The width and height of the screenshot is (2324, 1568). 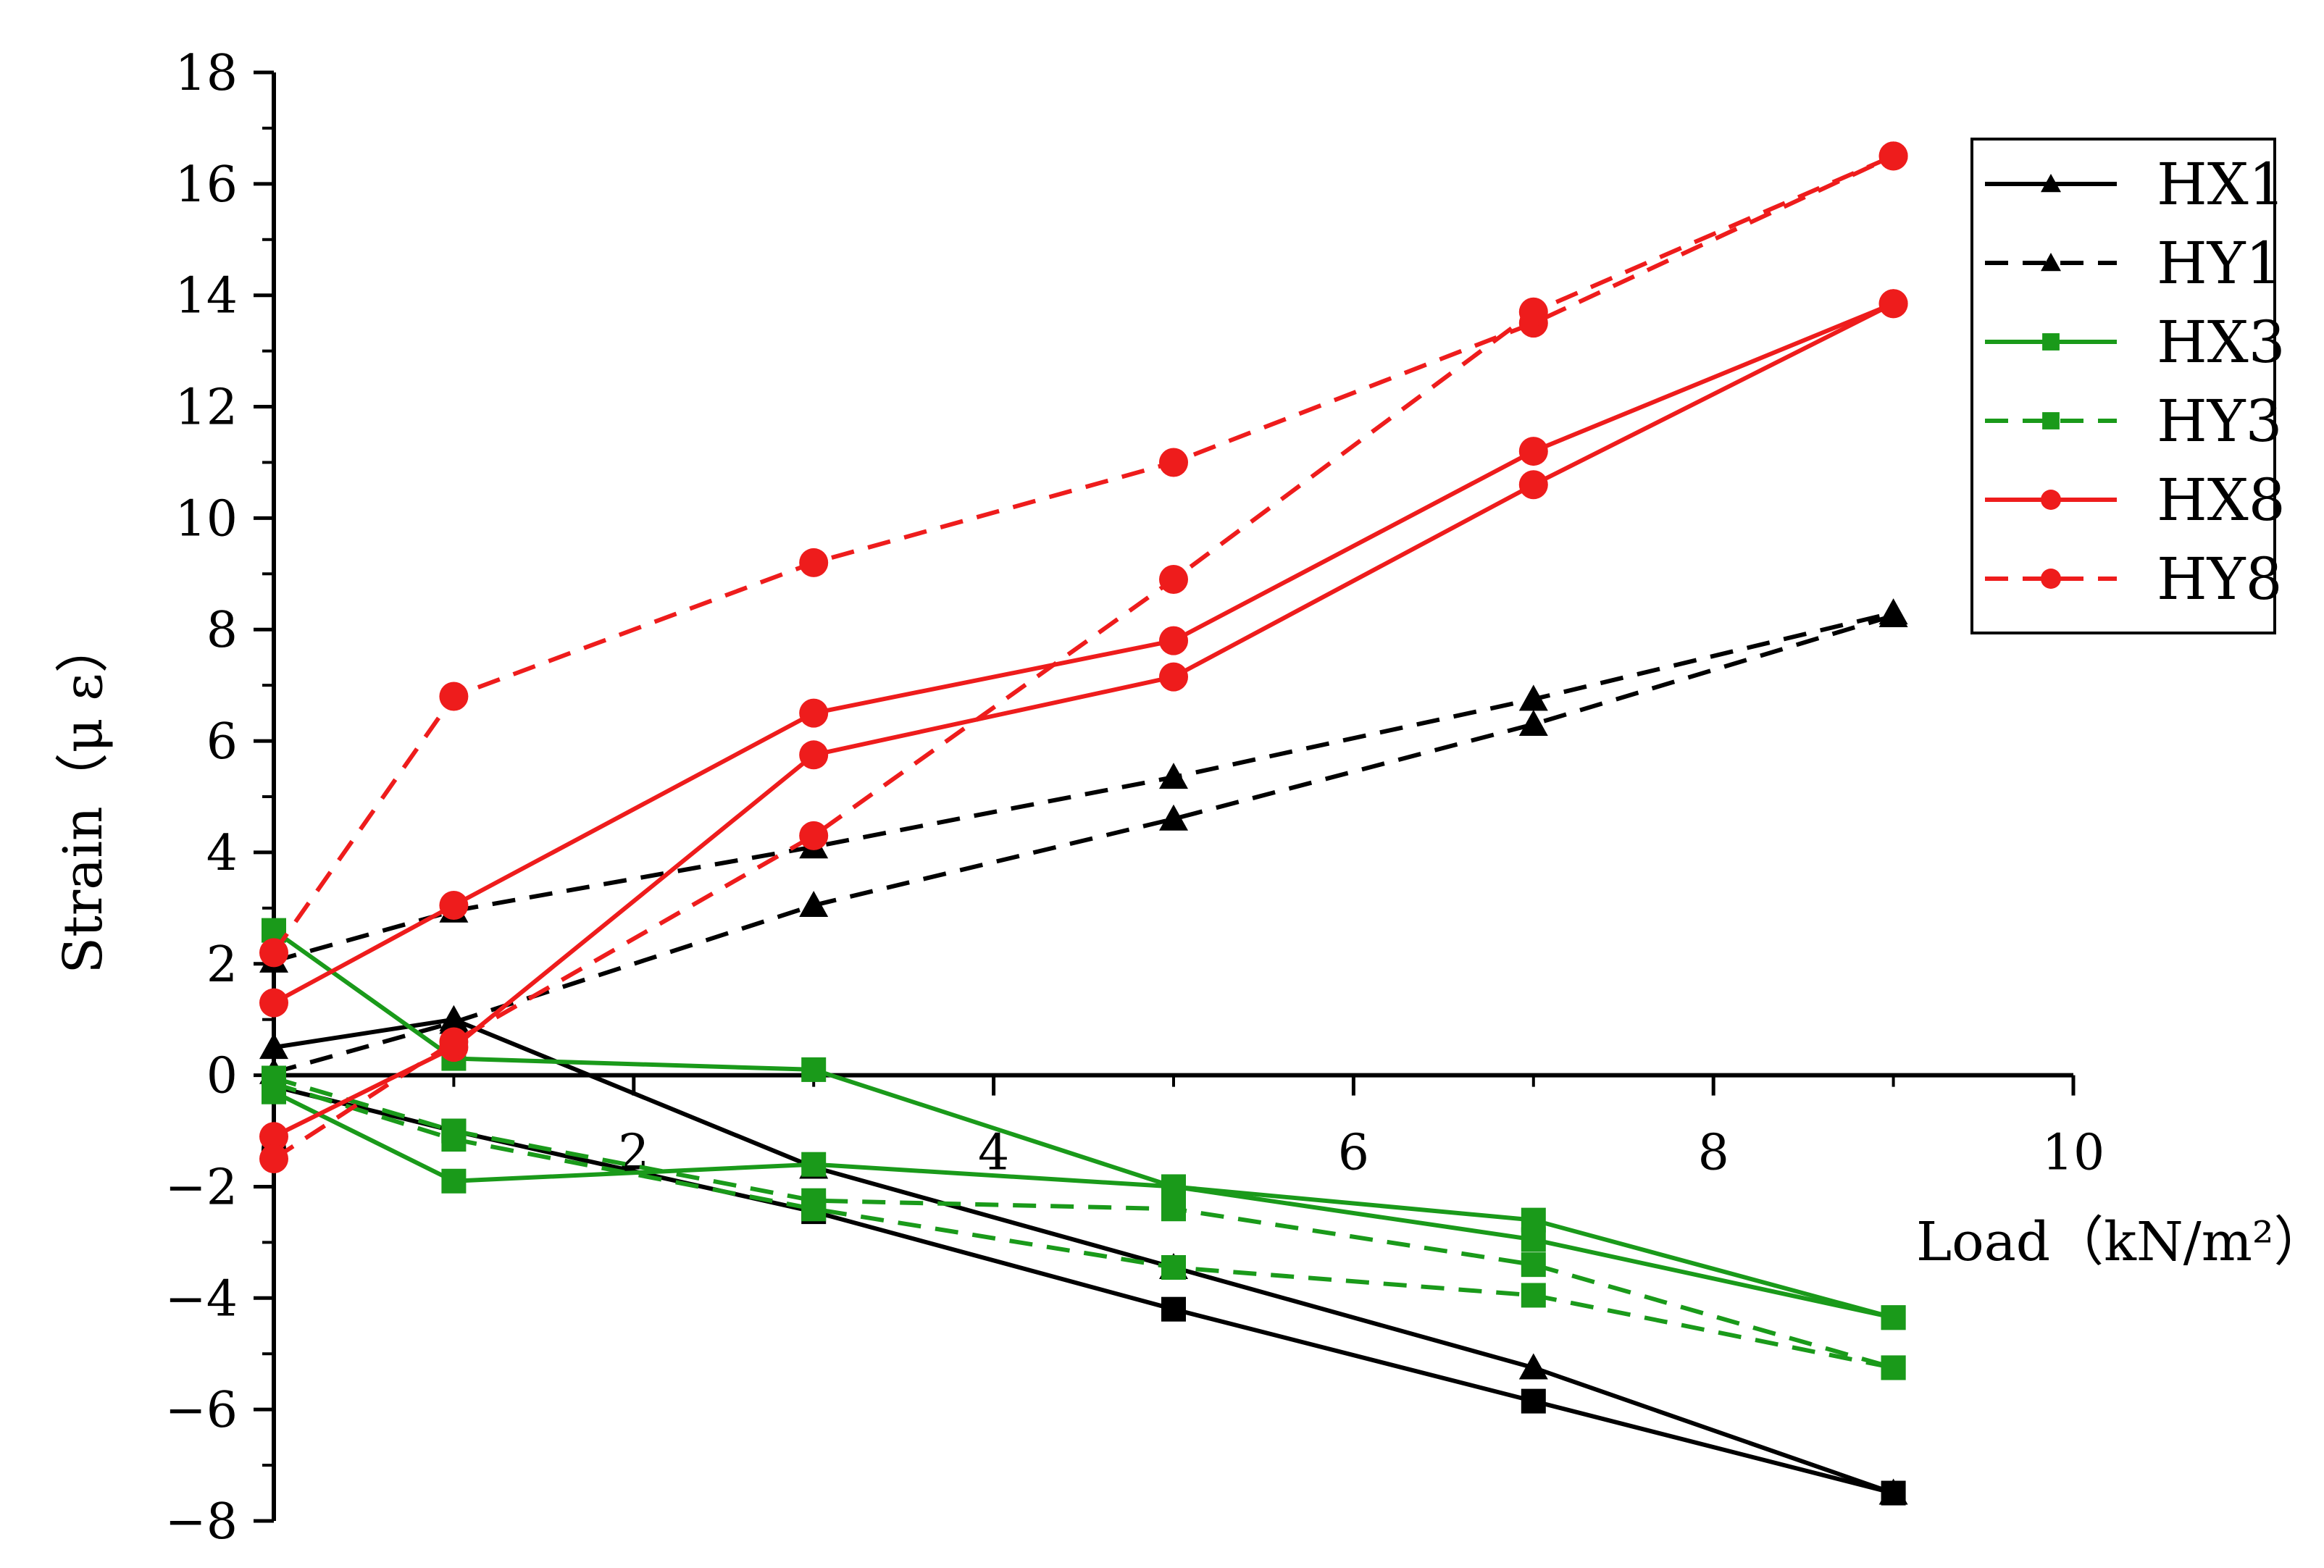 What do you see at coordinates (207, 185) in the screenshot?
I see `y-tick-label: 16` at bounding box center [207, 185].